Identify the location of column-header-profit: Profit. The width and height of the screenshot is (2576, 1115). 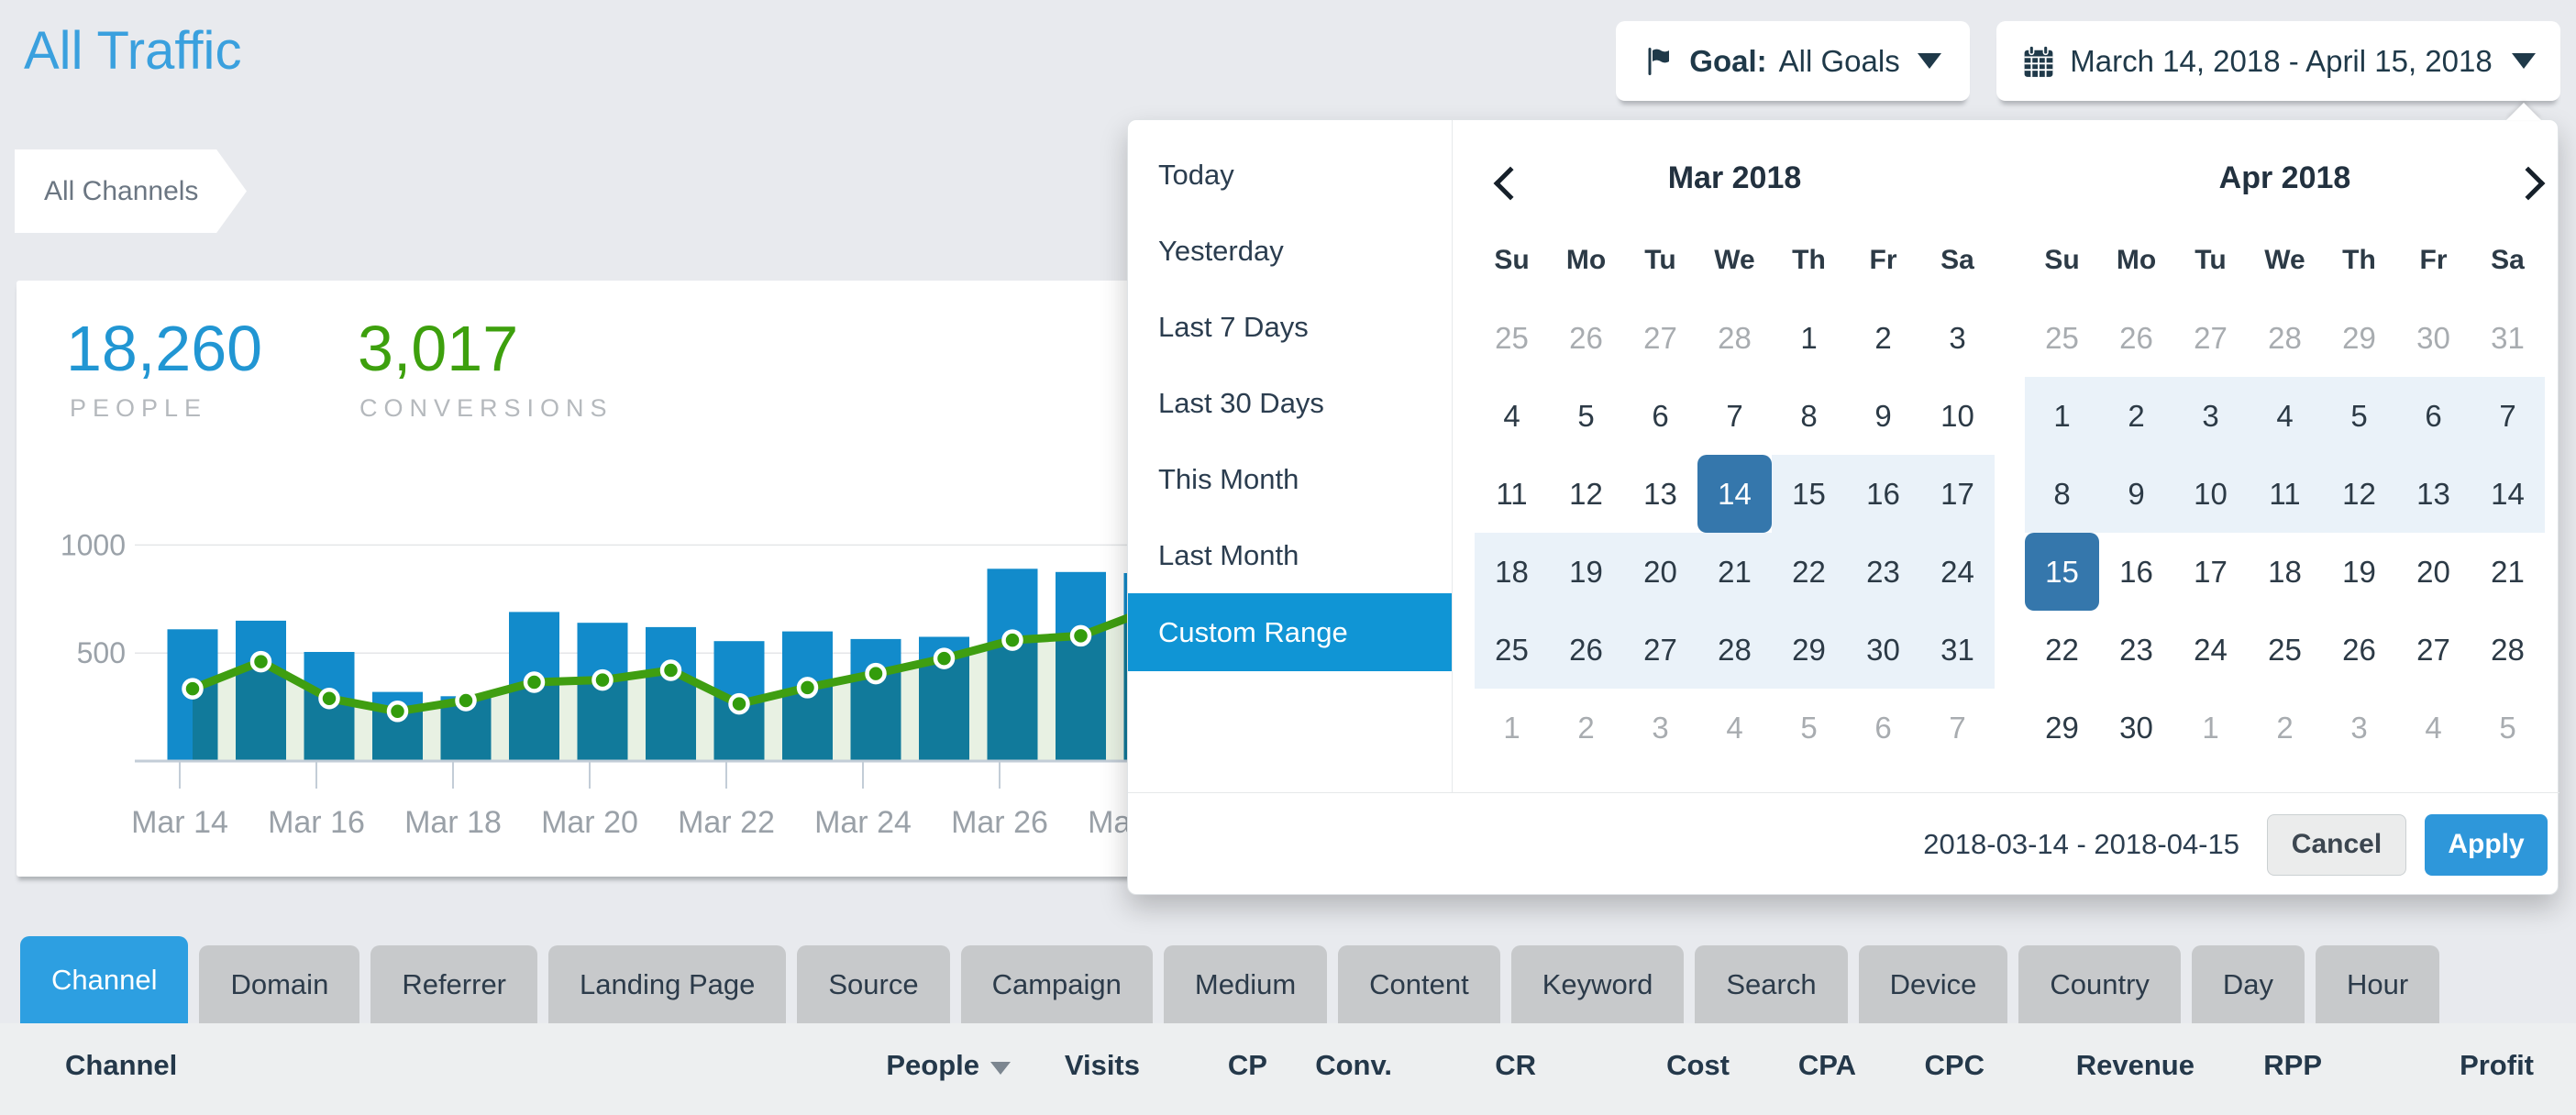
(2497, 1065).